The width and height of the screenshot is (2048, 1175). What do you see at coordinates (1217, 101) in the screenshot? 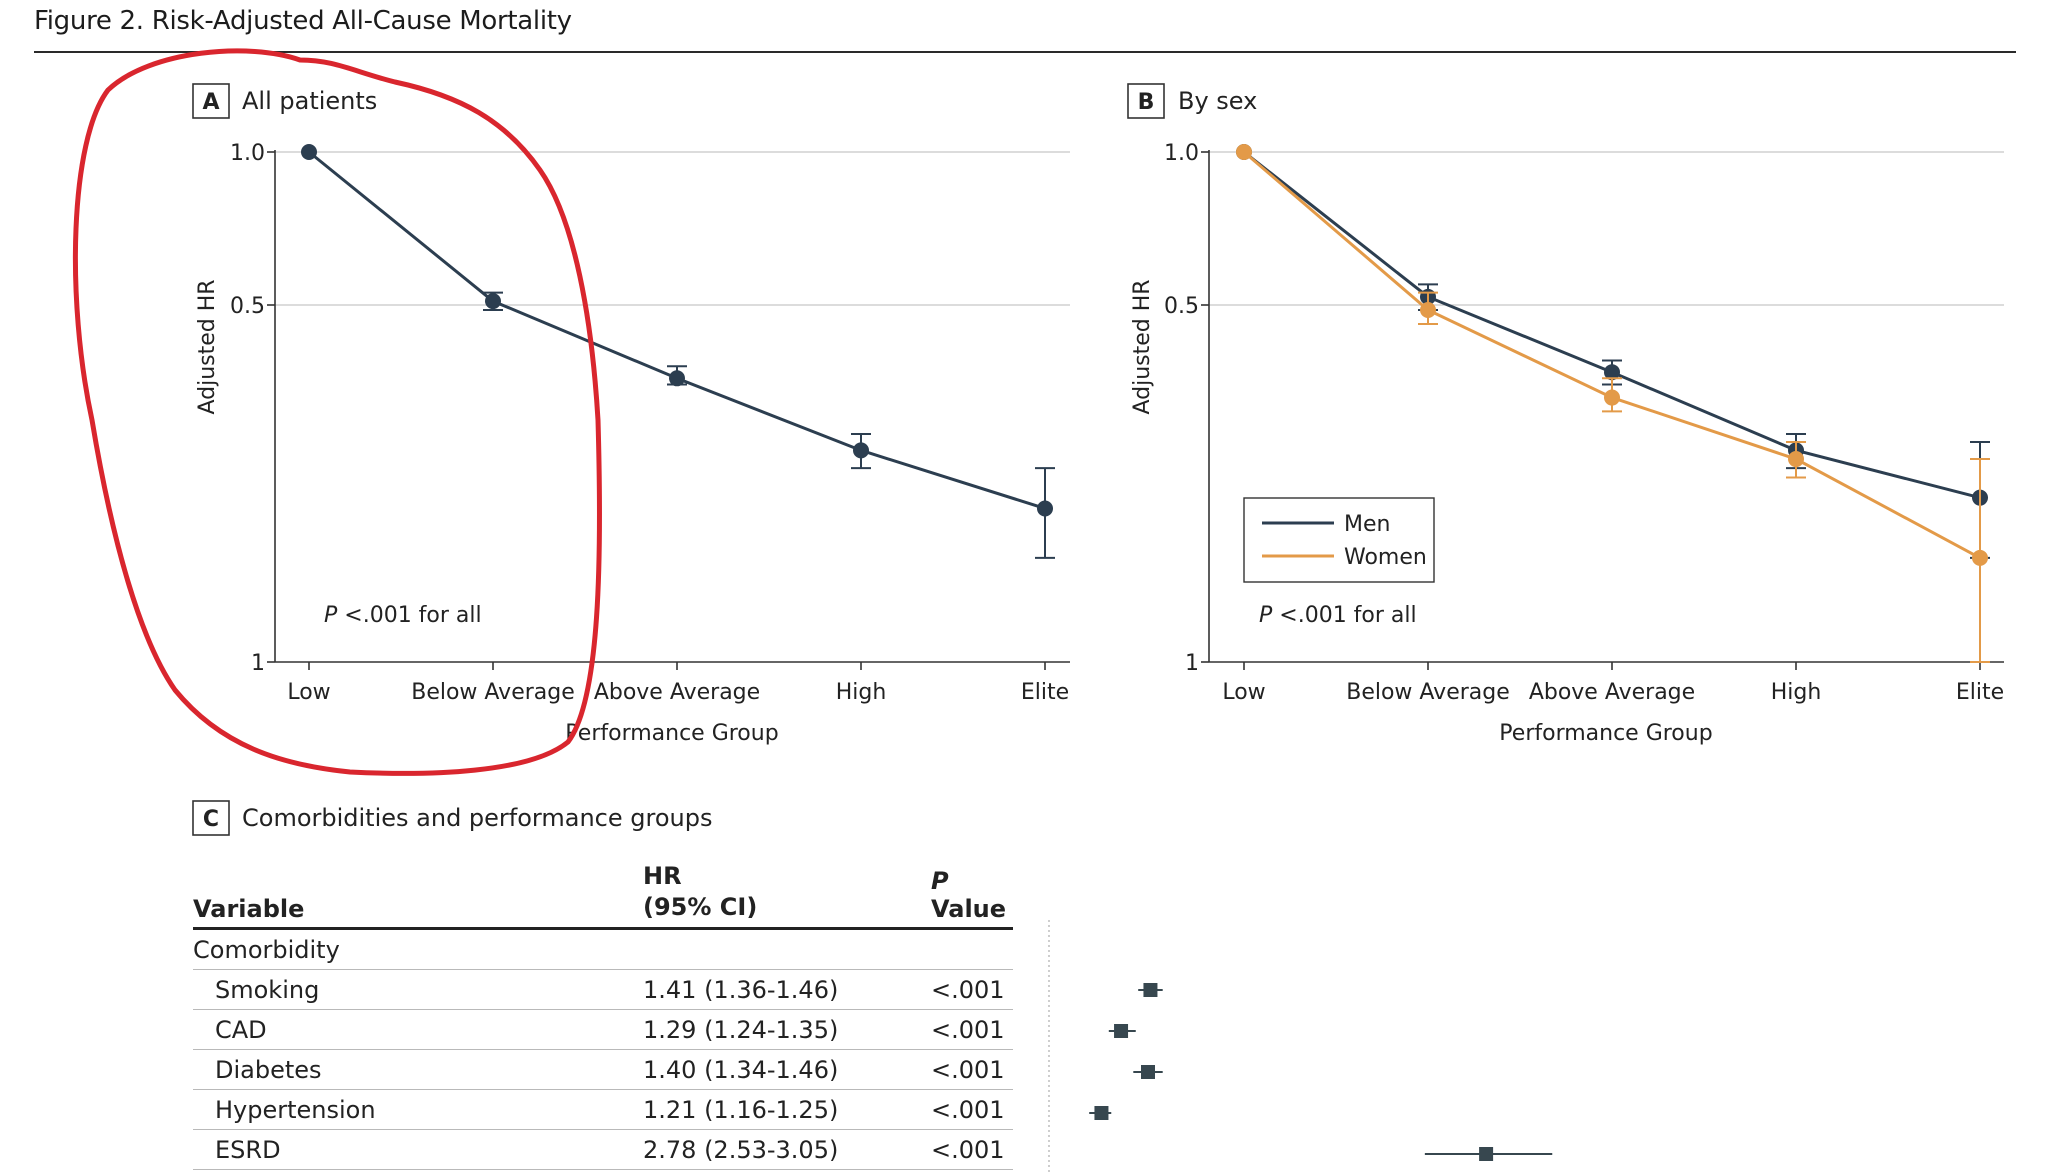
I see `panel-b-title: By sex` at bounding box center [1217, 101].